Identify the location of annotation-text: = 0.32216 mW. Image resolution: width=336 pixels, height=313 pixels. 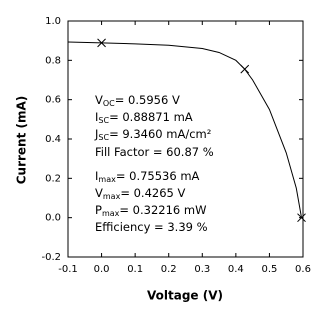
(162, 210).